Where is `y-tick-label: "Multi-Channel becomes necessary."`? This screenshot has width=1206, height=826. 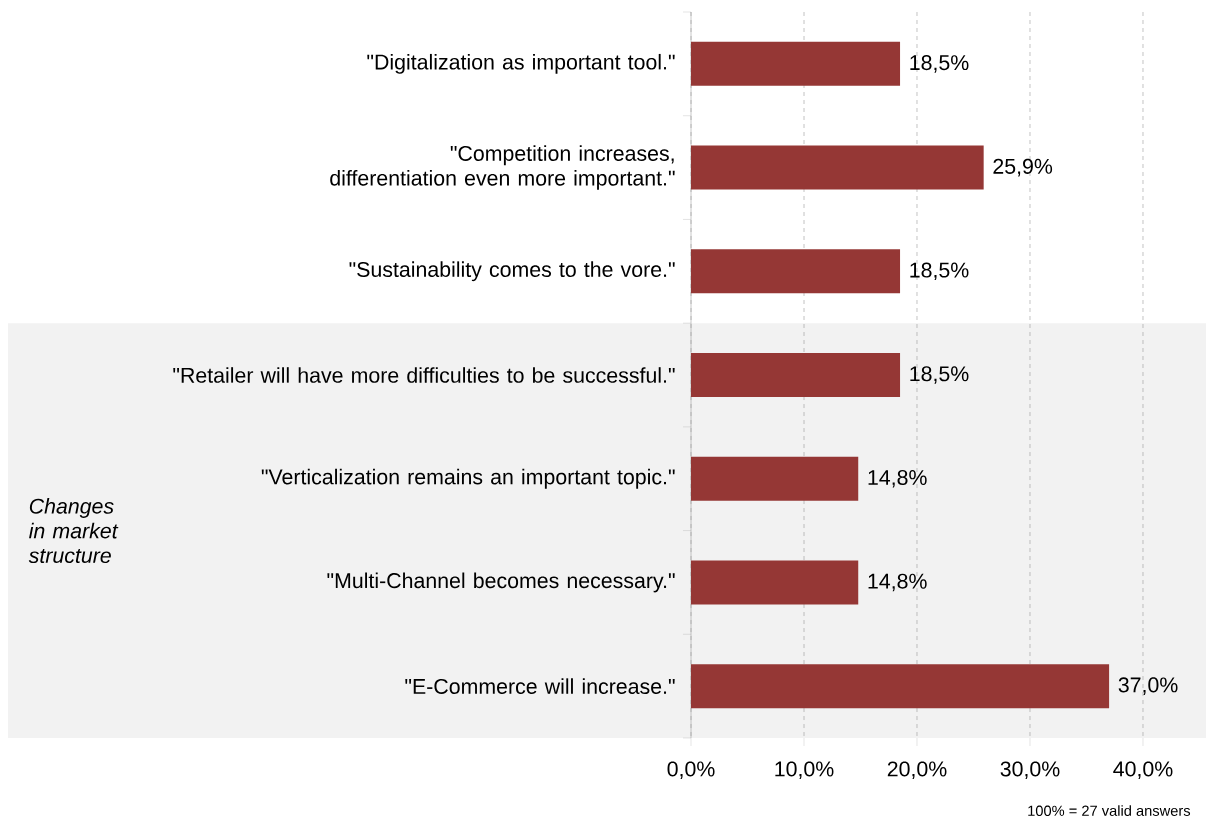
y-tick-label: "Multi-Channel becomes necessary." is located at coordinates (501, 582).